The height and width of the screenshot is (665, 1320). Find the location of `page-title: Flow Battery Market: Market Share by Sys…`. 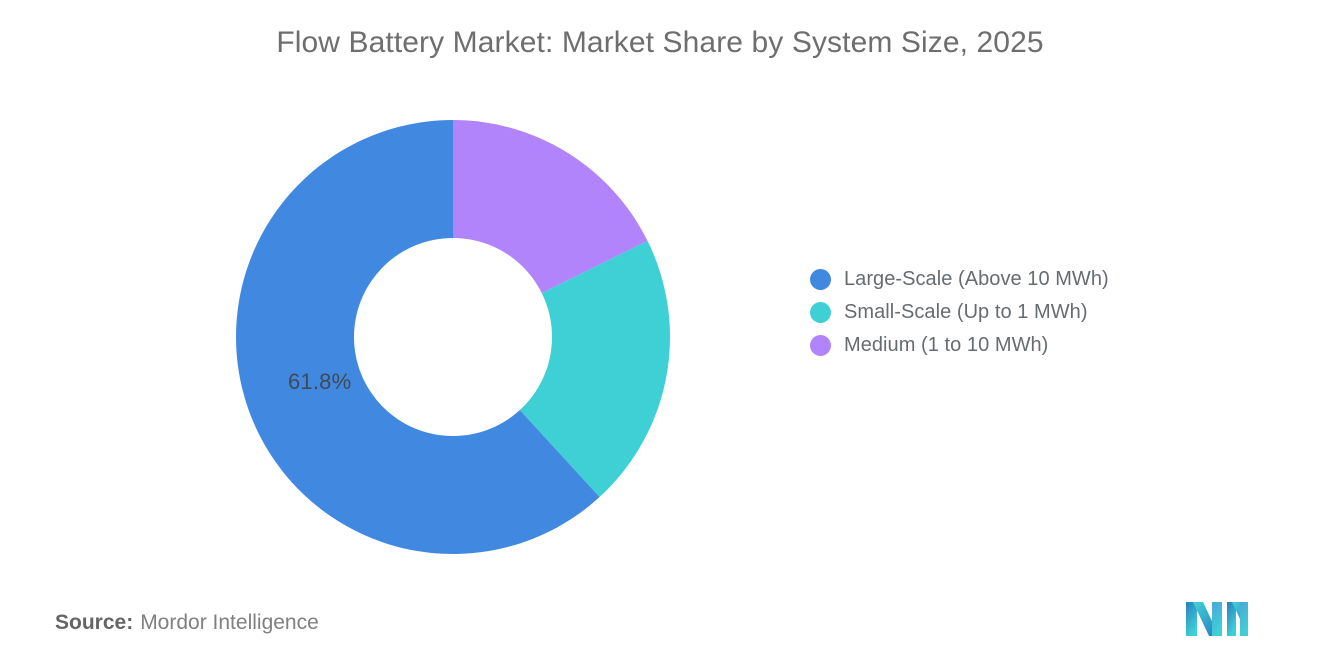

page-title: Flow Battery Market: Market Share by Sys… is located at coordinates (660, 42).